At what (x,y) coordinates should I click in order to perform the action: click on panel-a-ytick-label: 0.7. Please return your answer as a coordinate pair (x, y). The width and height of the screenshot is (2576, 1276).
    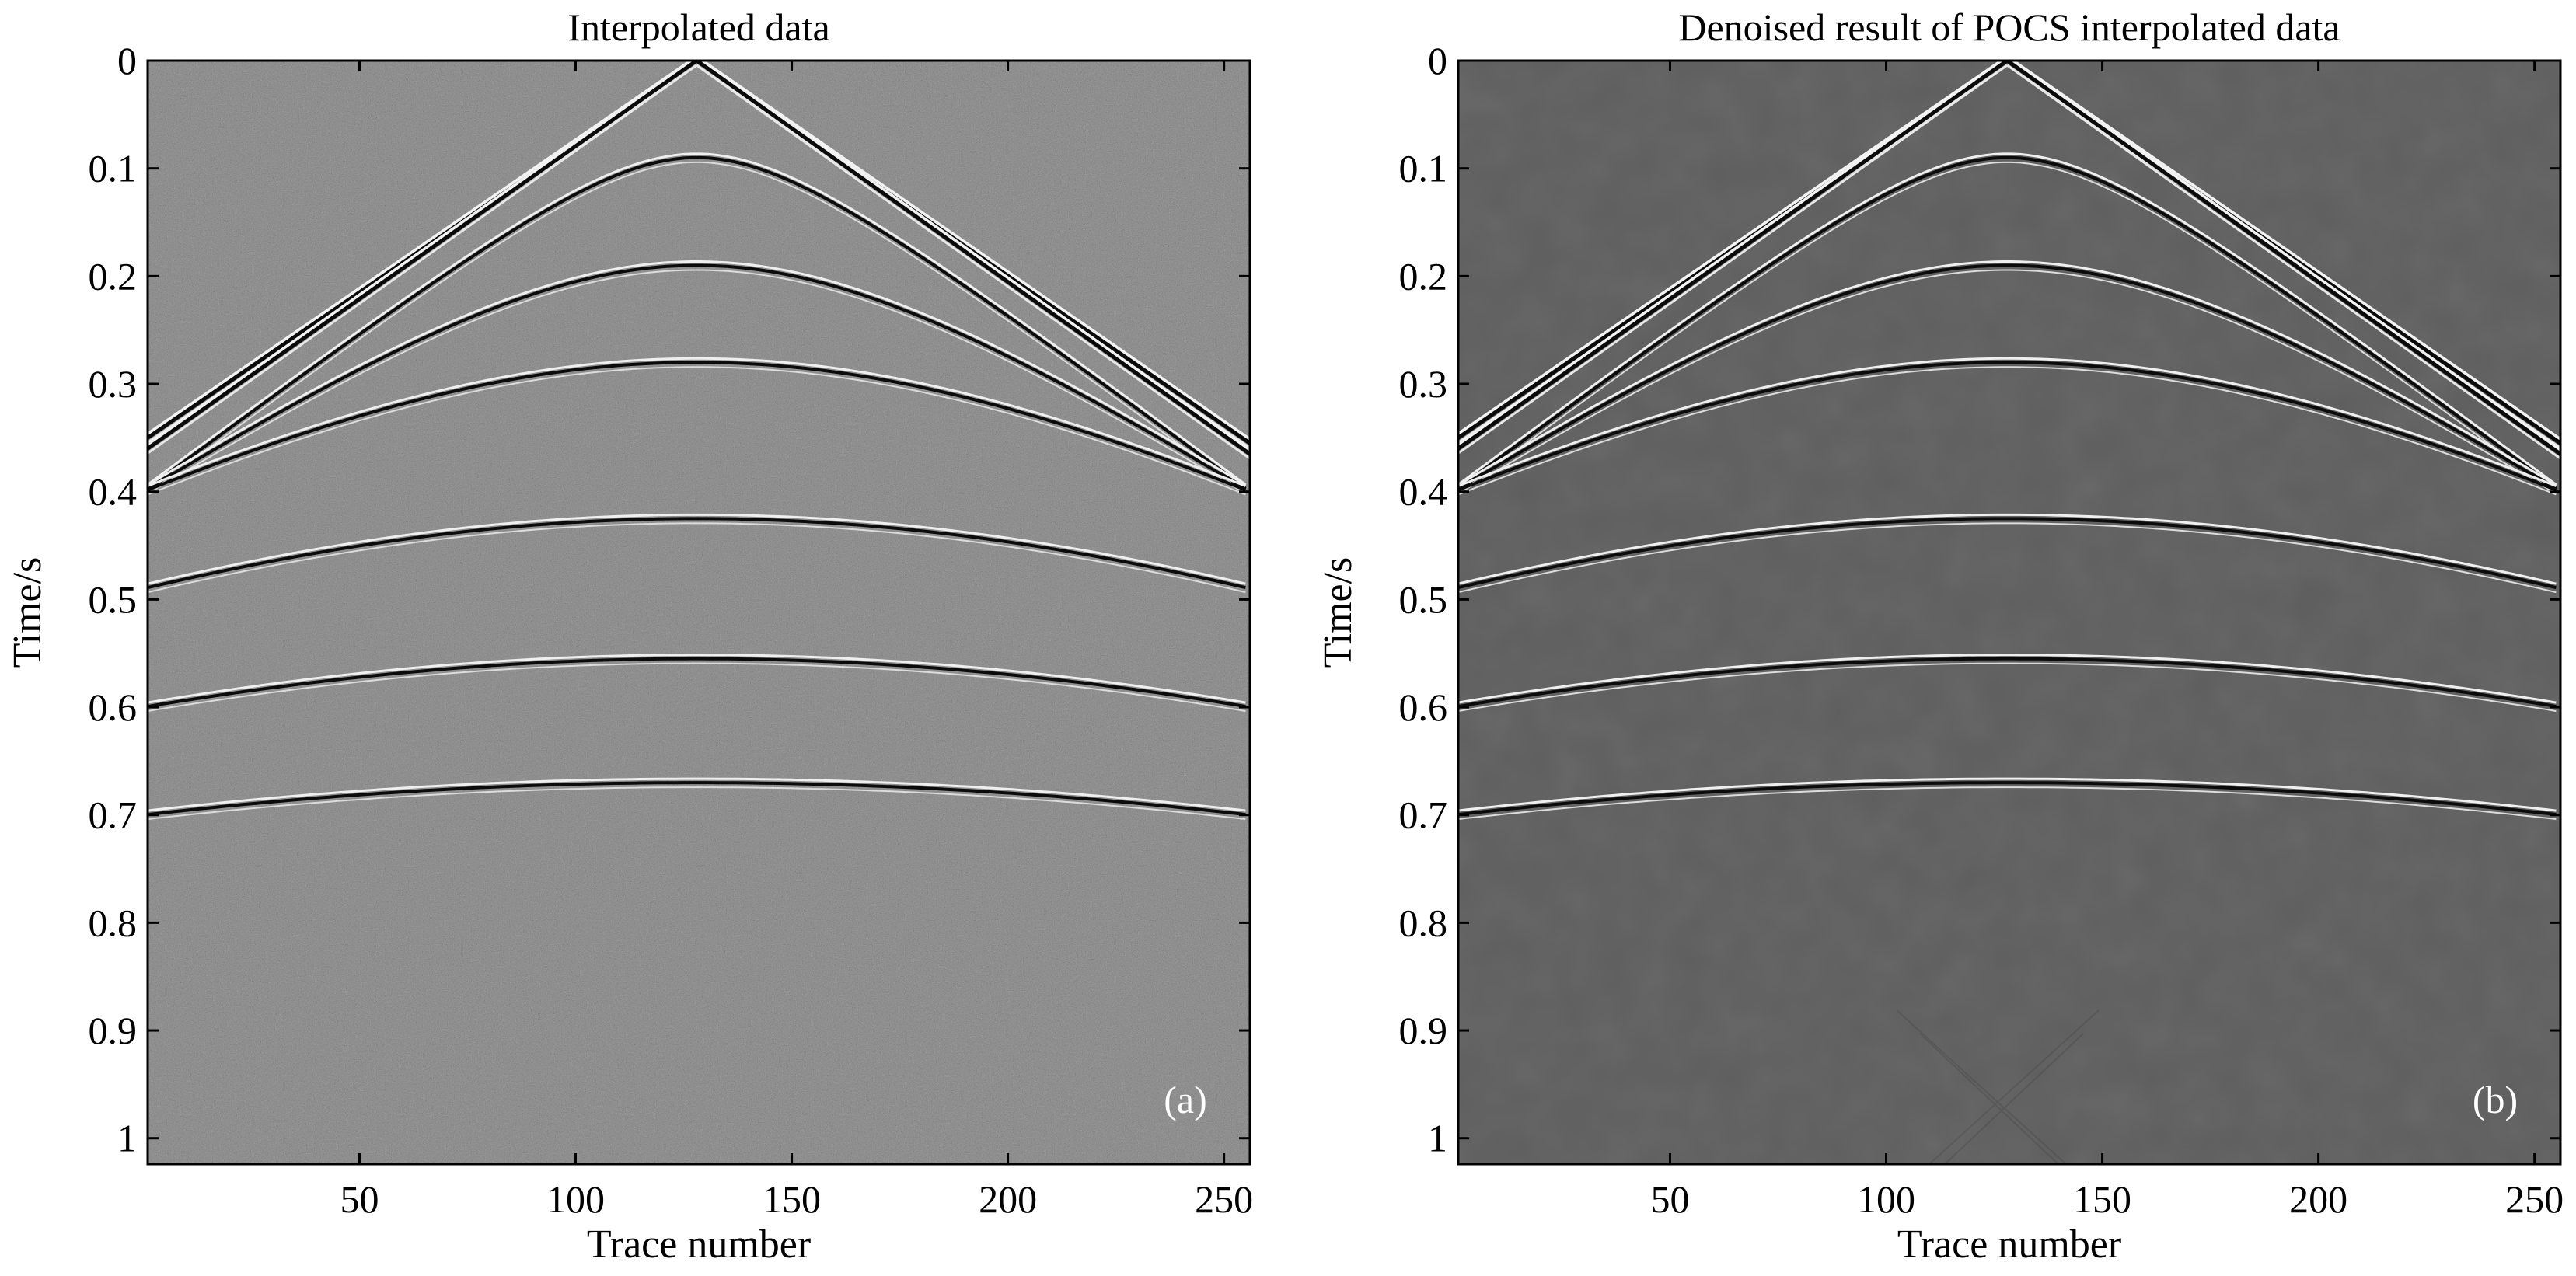
    Looking at the image, I should click on (114, 815).